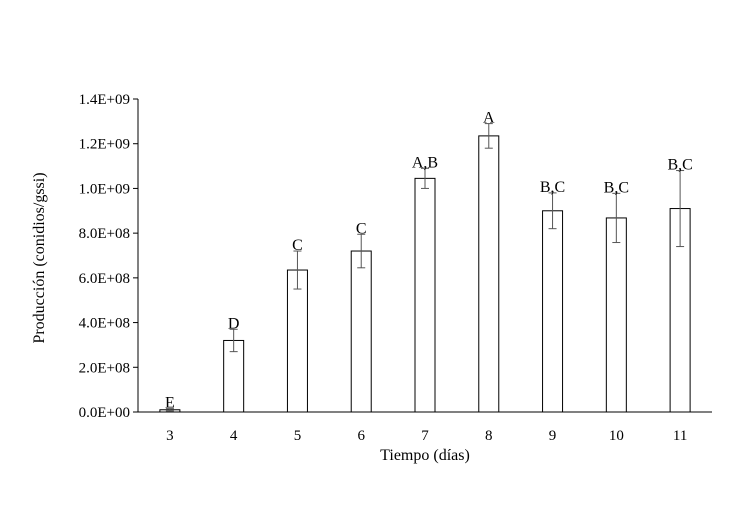 Image resolution: width=742 pixels, height=512 pixels. Describe the element at coordinates (170, 436) in the screenshot. I see `x-tick-label: 3` at that location.